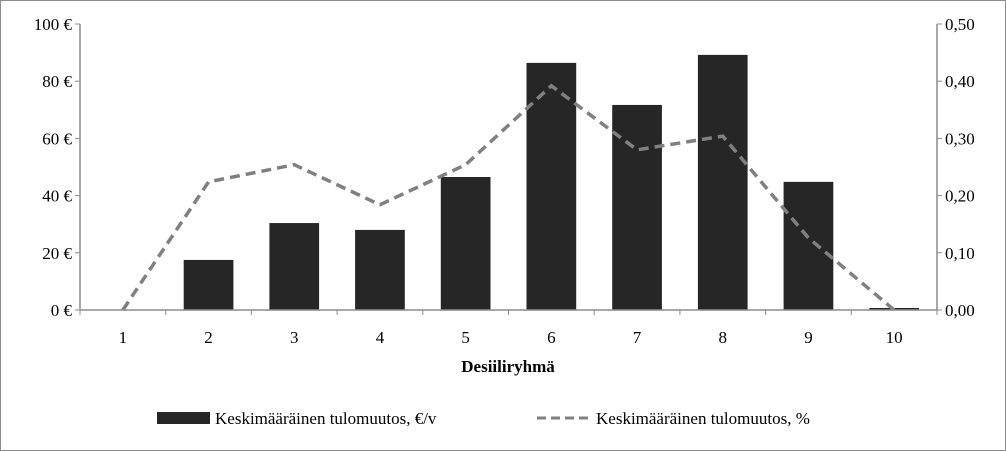  What do you see at coordinates (960, 196) in the screenshot?
I see `right-tick-label: 0,20` at bounding box center [960, 196].